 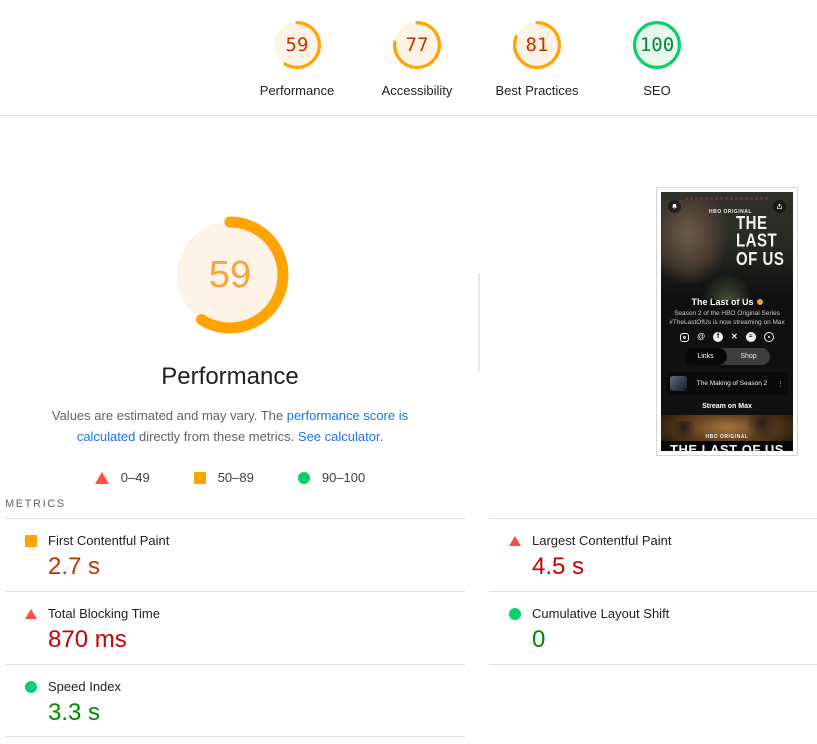 What do you see at coordinates (343, 477) in the screenshot?
I see `legend-good-range: 90–100` at bounding box center [343, 477].